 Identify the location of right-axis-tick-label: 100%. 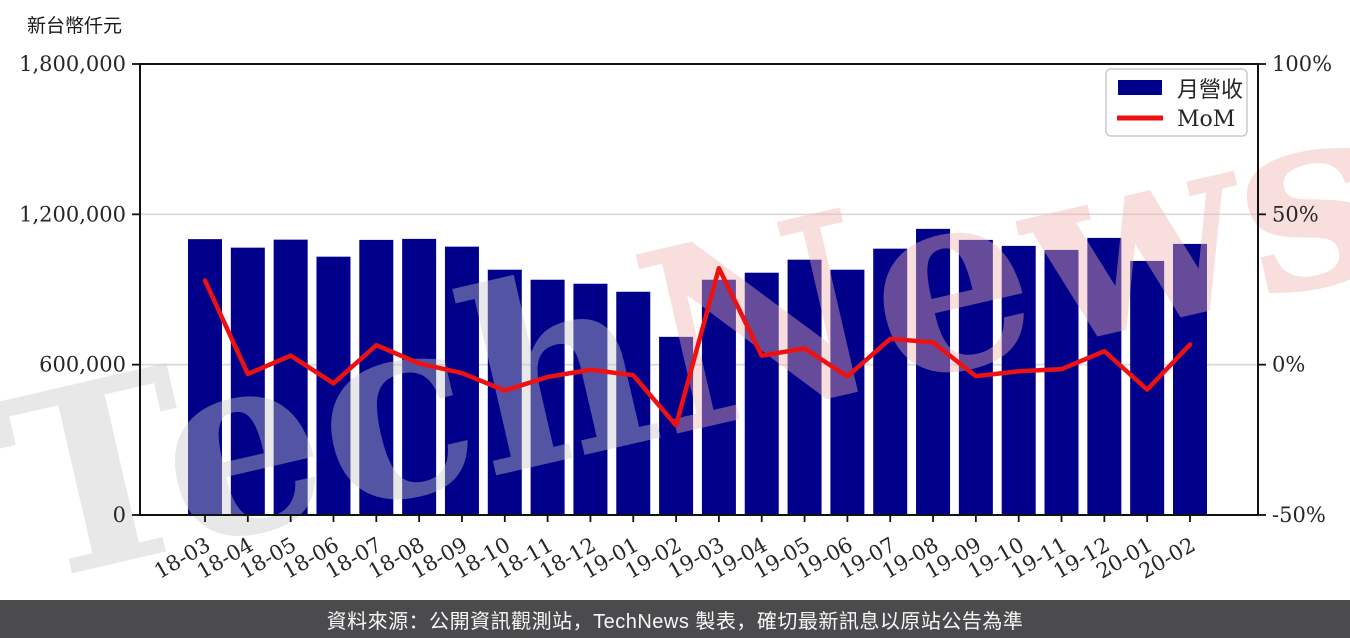
(1302, 64).